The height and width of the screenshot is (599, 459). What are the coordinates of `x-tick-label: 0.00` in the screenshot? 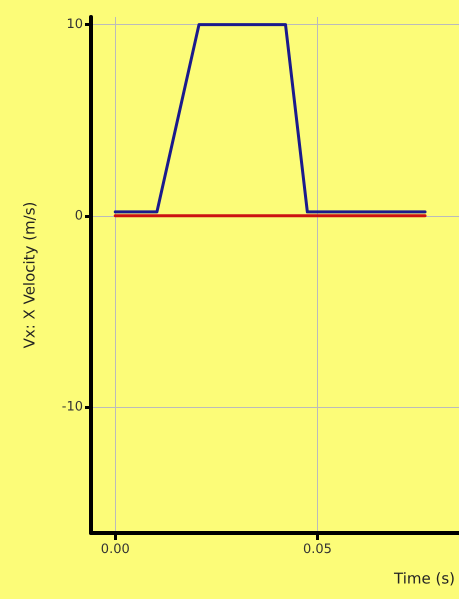 It's located at (115, 549).